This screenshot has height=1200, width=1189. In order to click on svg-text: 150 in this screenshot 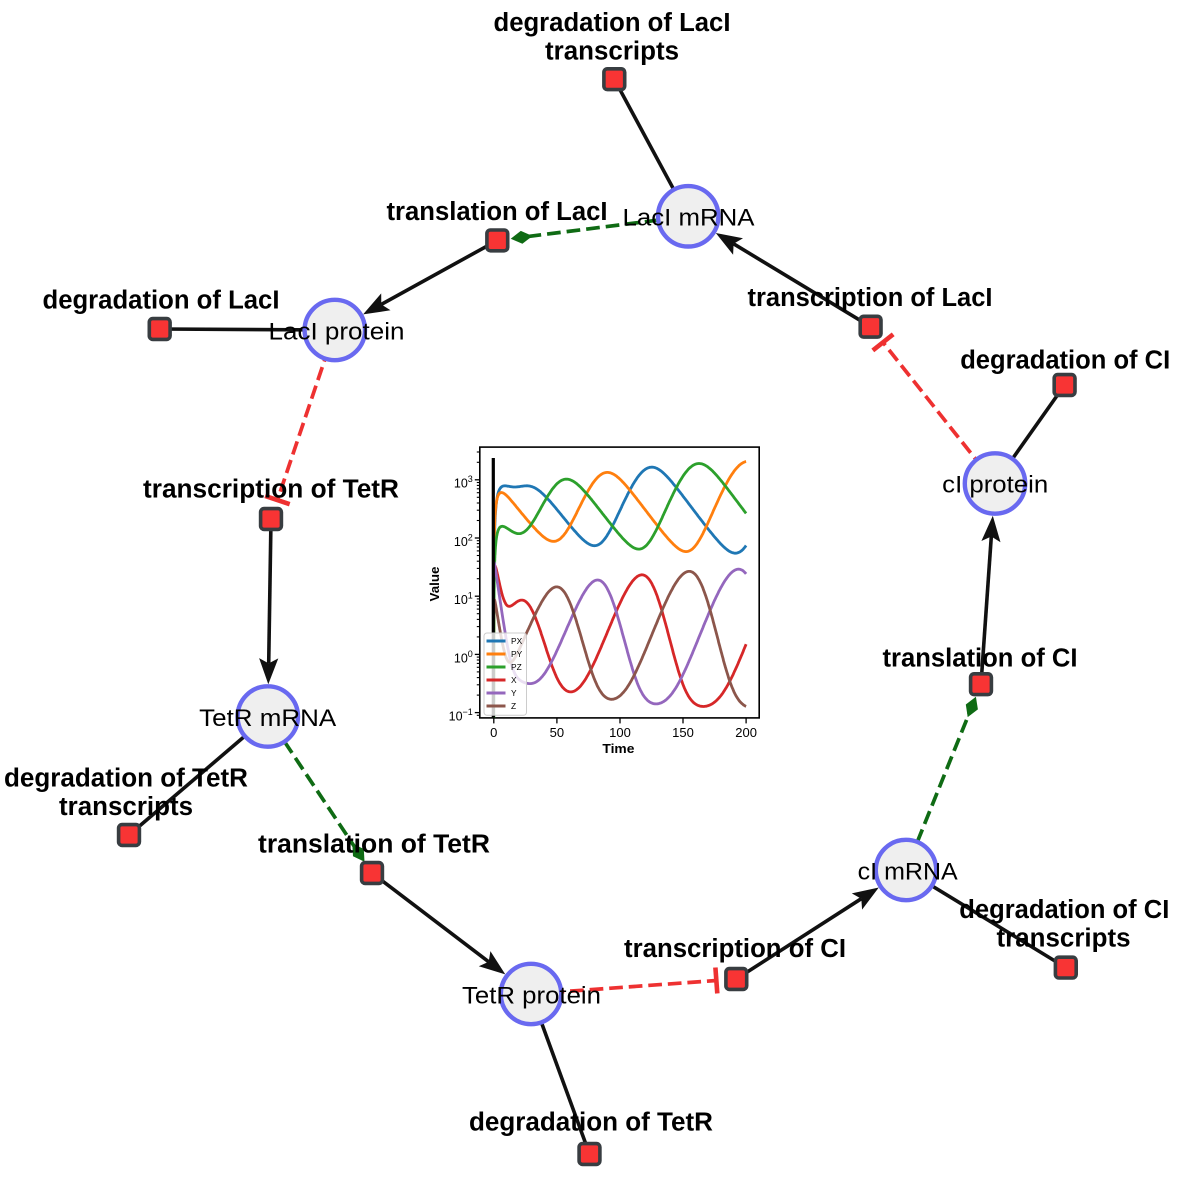, I will do `click(683, 732)`.